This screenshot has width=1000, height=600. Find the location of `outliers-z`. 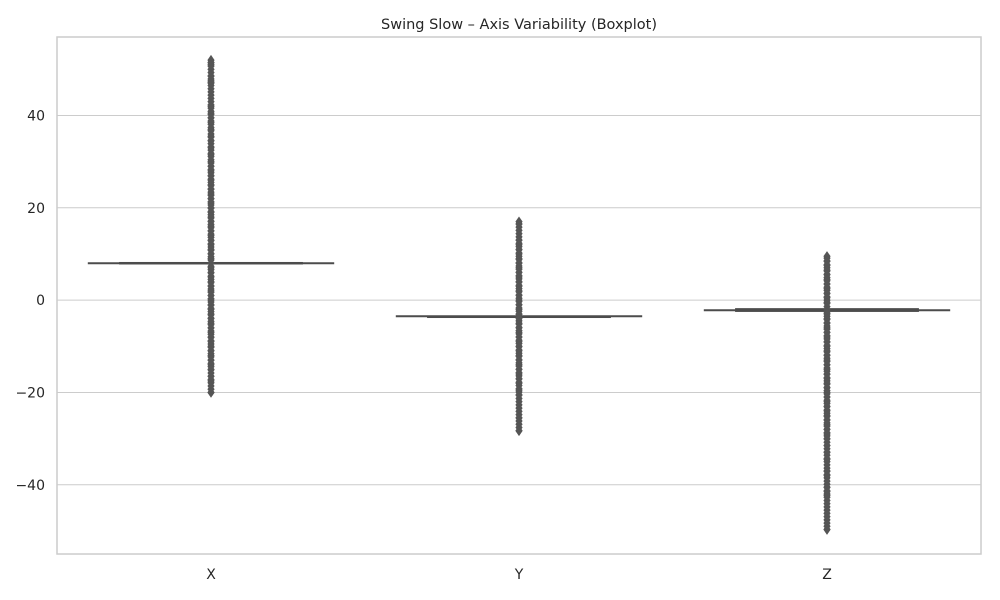

outliers-z is located at coordinates (827, 393).